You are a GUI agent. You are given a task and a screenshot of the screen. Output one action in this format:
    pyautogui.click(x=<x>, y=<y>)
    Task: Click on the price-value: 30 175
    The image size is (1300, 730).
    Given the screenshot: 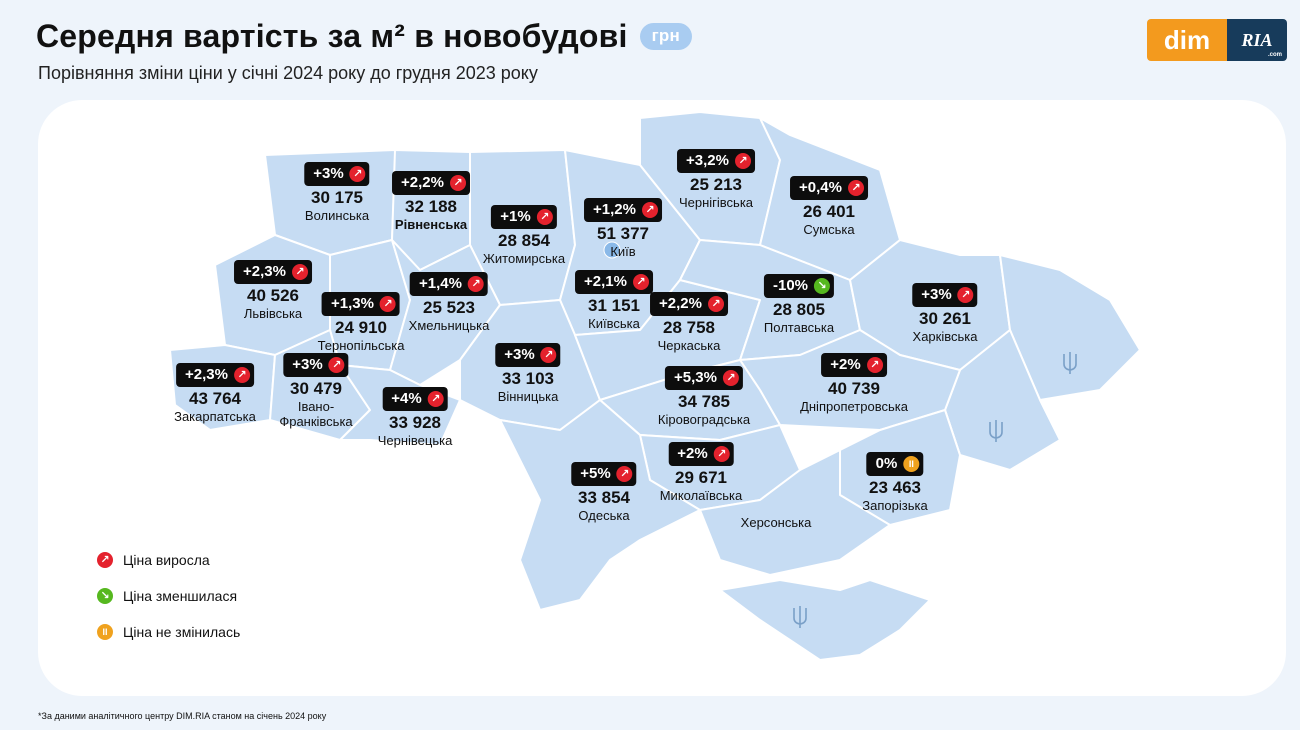 What is the action you would take?
    pyautogui.click(x=336, y=197)
    